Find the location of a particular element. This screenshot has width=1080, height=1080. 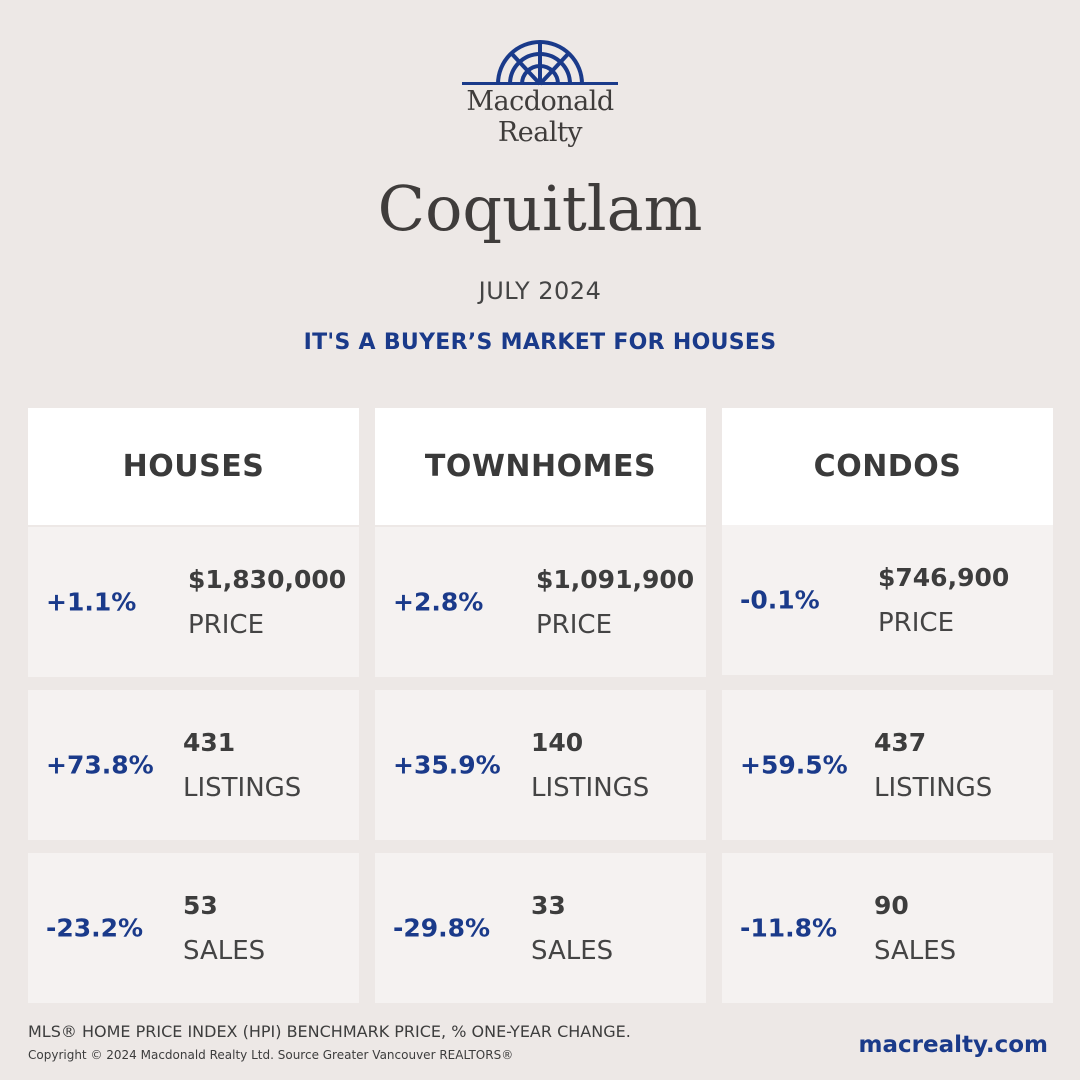

listings-change: +59.5% is located at coordinates (794, 765).